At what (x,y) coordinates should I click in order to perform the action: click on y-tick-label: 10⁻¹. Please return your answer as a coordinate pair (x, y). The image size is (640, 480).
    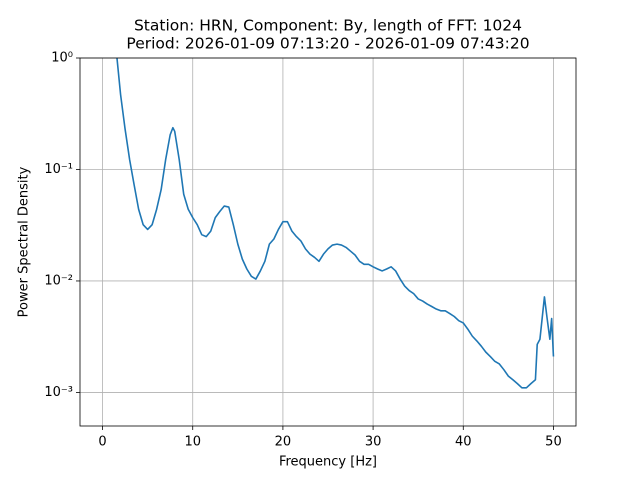
    Looking at the image, I should click on (58, 169).